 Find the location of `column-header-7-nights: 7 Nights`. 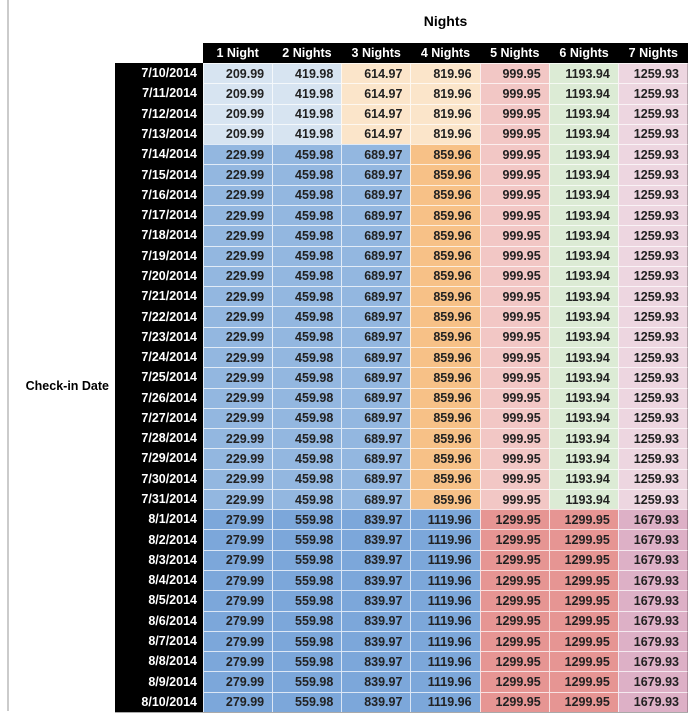

column-header-7-nights: 7 Nights is located at coordinates (653, 53).